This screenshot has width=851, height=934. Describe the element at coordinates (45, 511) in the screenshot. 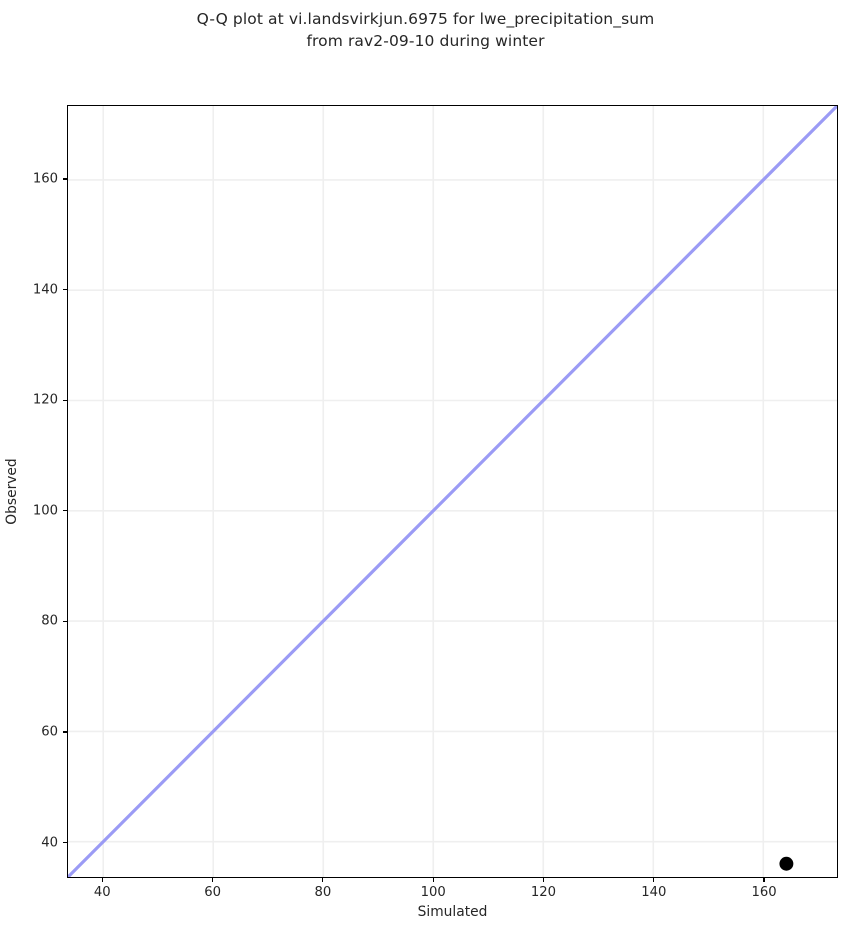

I see `y-tick-label: 100` at that location.